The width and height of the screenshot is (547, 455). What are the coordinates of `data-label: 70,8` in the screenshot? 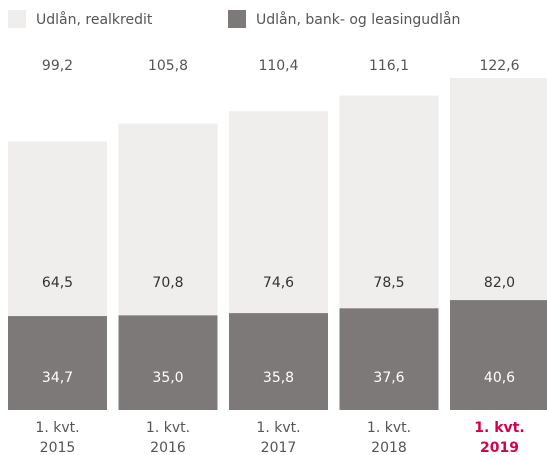 It's located at (167, 283).